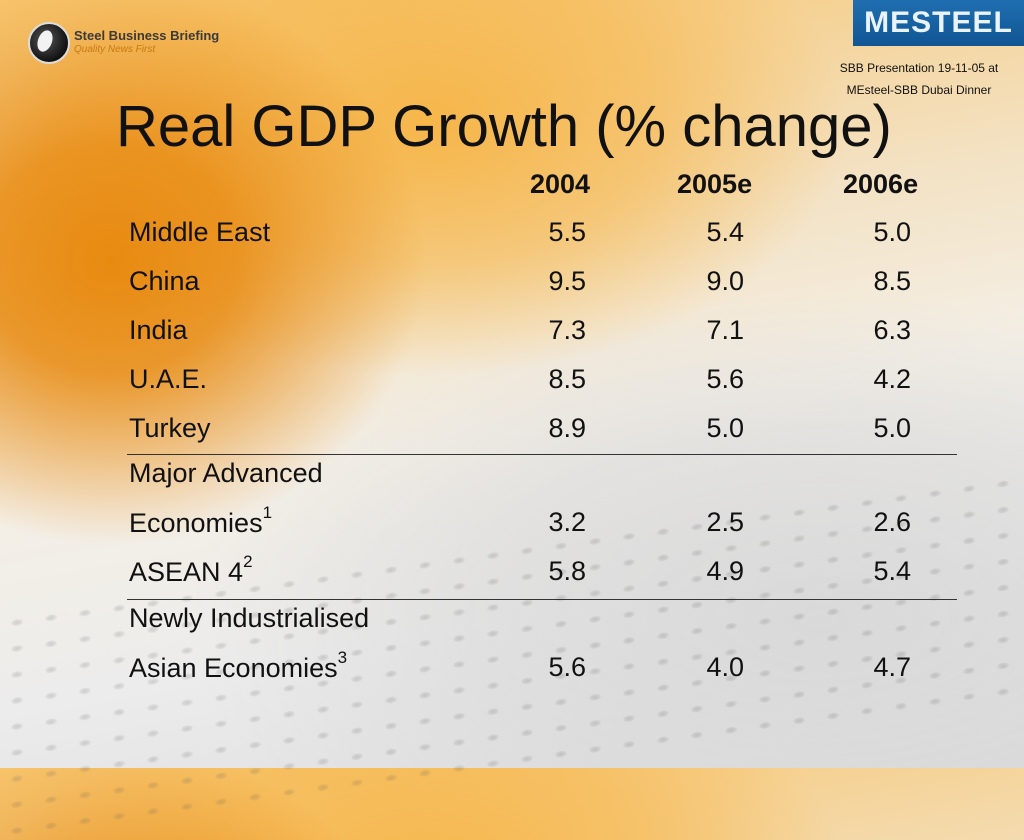  I want to click on cell-2005e: 5.0, so click(725, 428).